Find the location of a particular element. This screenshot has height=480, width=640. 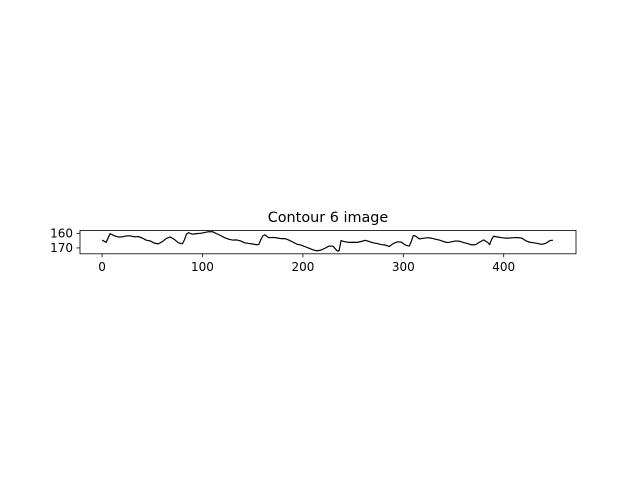

x-tick-label: 400 is located at coordinates (503, 267).